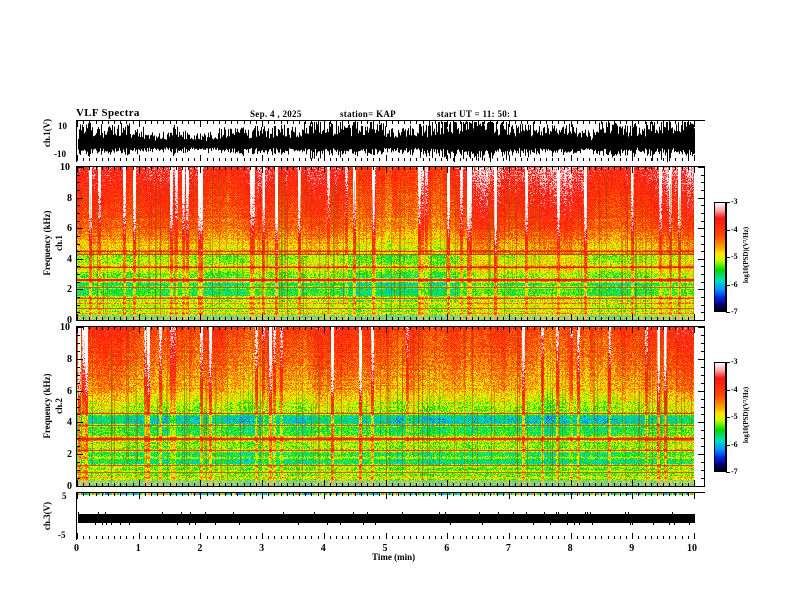 The image size is (792, 612). Describe the element at coordinates (734, 311) in the screenshot. I see `colorbar-tick-label: -7` at that location.